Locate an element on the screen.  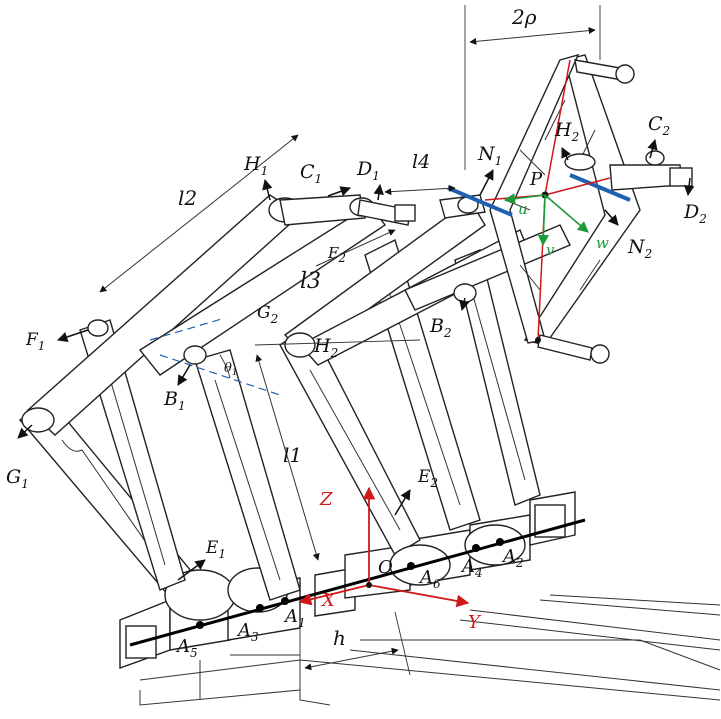
dim-l4 is located at coordinates (420, 190).